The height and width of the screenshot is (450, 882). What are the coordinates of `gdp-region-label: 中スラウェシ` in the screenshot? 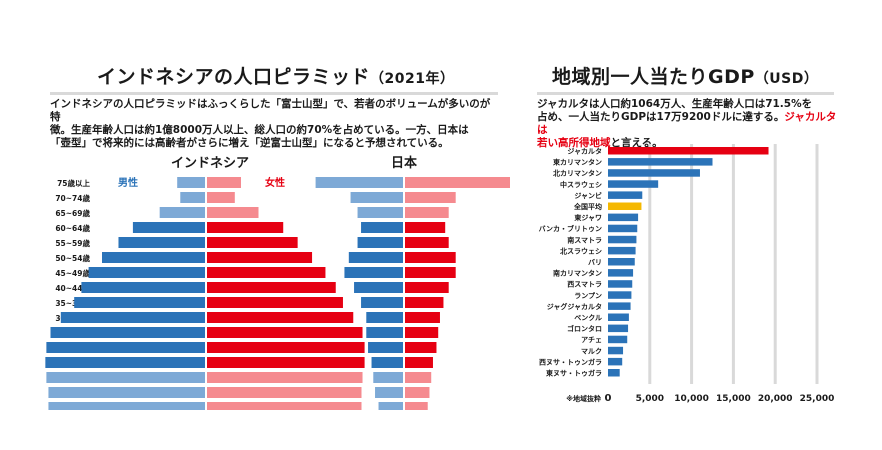 It's located at (581, 184).